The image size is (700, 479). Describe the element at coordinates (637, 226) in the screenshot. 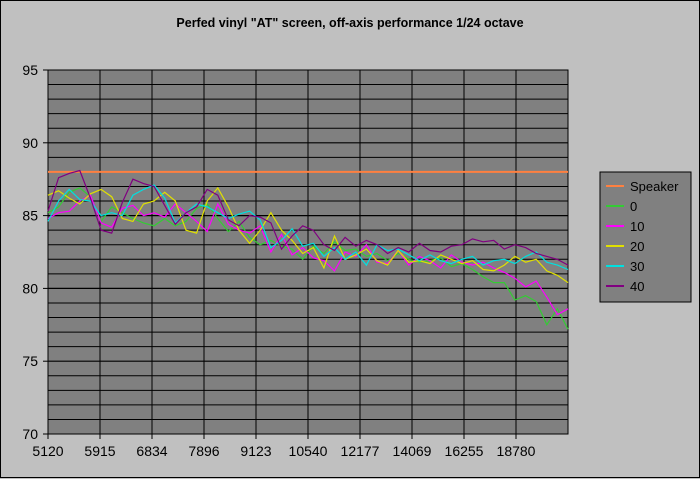

I see `legend-label-10: 10` at that location.